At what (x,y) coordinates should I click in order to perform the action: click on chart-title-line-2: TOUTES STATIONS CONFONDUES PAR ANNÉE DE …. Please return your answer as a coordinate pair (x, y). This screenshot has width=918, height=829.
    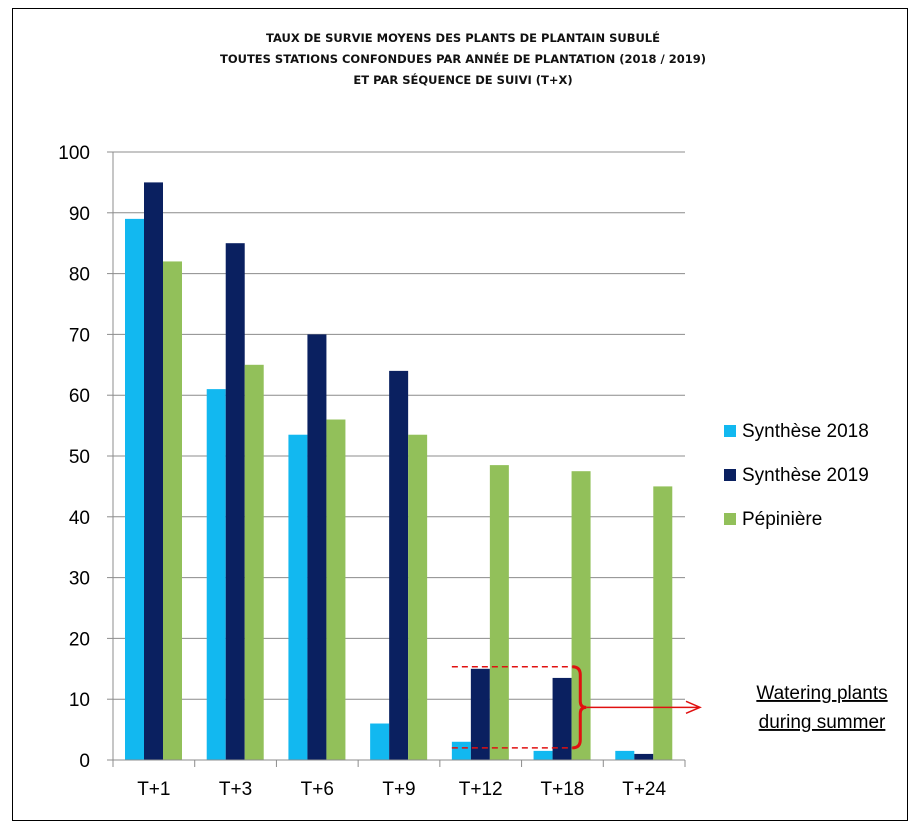
    Looking at the image, I should click on (463, 58).